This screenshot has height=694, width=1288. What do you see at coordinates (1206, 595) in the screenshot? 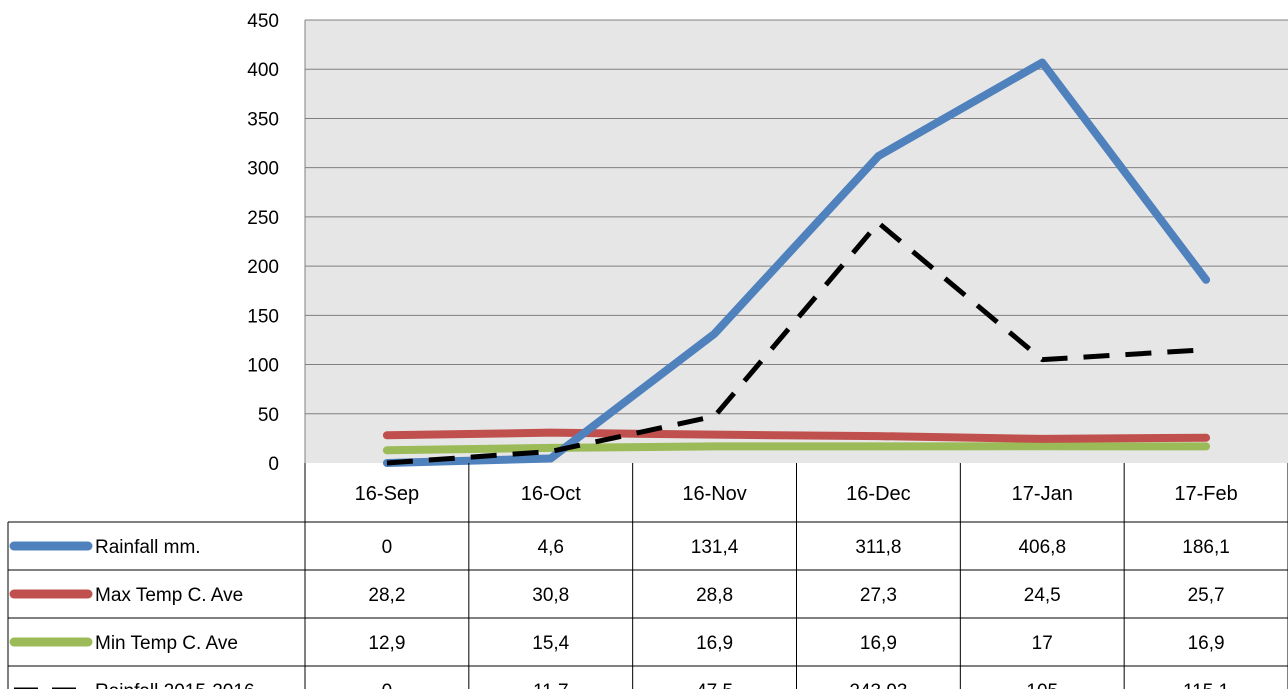
I see `data-label: 25,7` at bounding box center [1206, 595].